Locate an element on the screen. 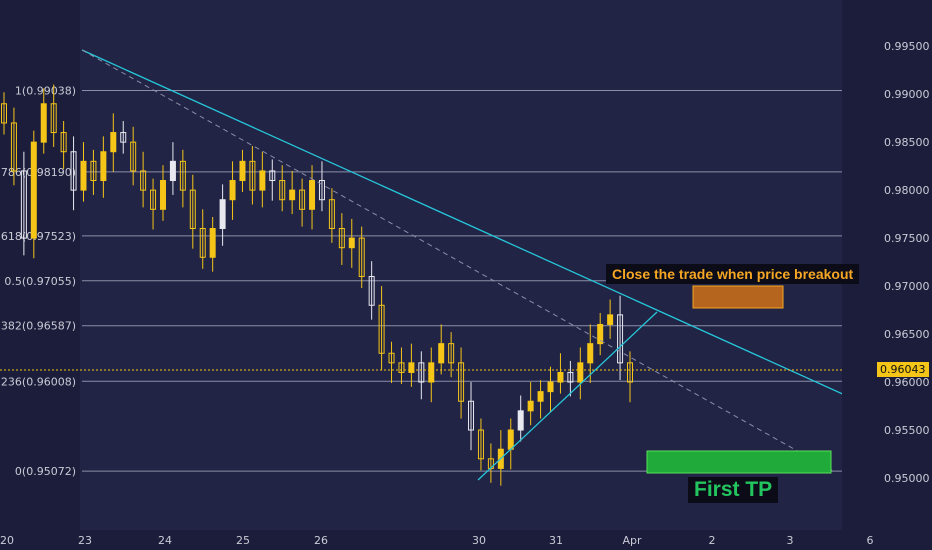 The image size is (932, 550). first-tp-label: First TP is located at coordinates (733, 490).